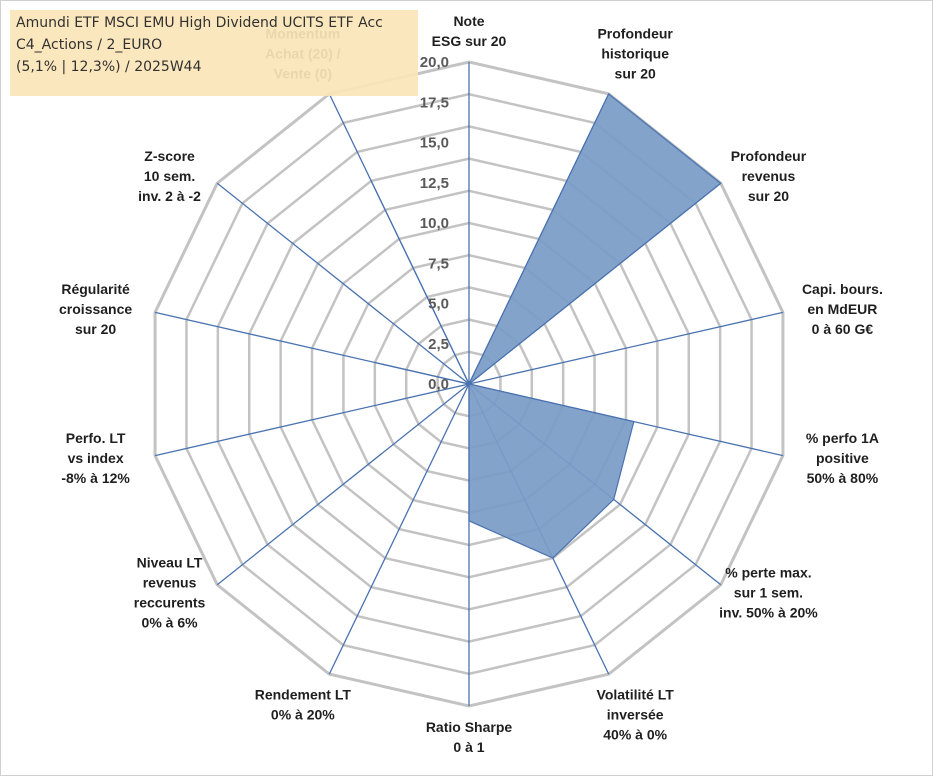  Describe the element at coordinates (843, 329) in the screenshot. I see `axis-label-line: 0 à 60 G€` at that location.